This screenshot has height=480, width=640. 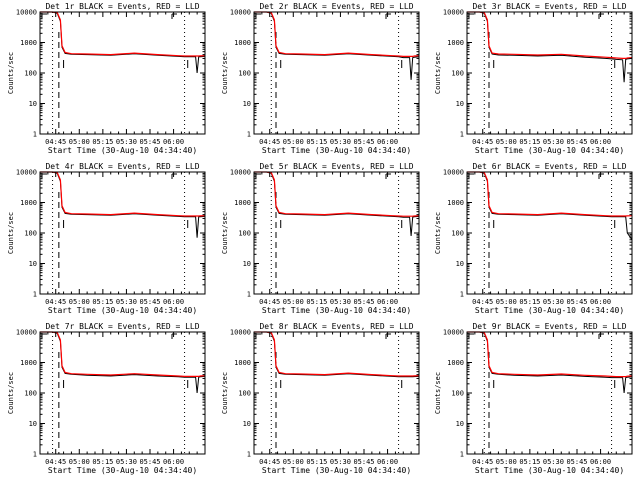 I want to click on chart-title: Det 3r BLACK = Events, RED = LLD, so click(x=549, y=6).